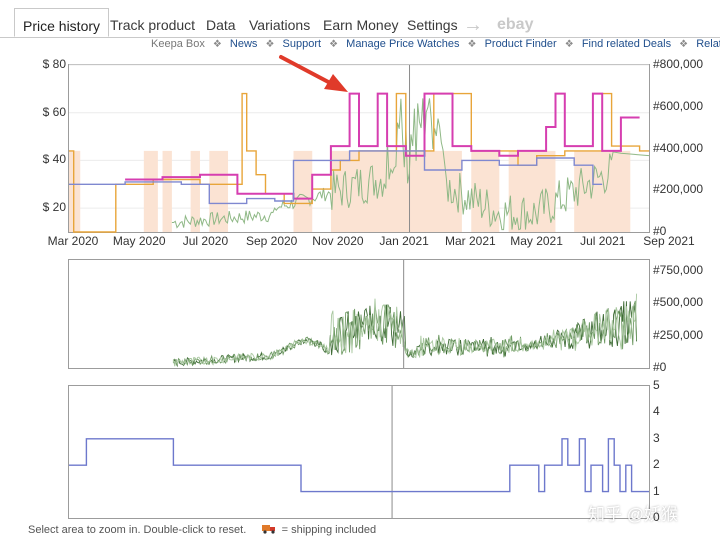 This screenshot has height=541, width=720. What do you see at coordinates (404, 241) in the screenshot?
I see `x-tick-label: Jan 2021` at bounding box center [404, 241].